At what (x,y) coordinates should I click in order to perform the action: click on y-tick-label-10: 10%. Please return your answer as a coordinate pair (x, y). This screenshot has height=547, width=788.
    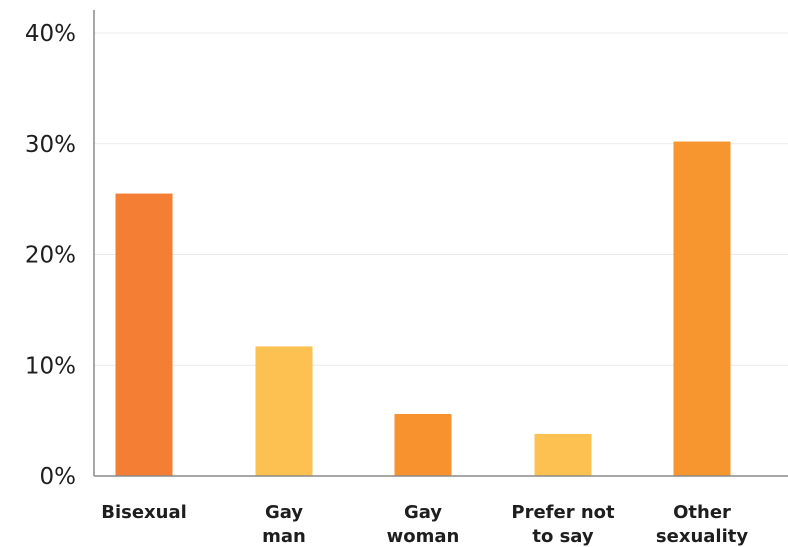
    Looking at the image, I should click on (50, 366).